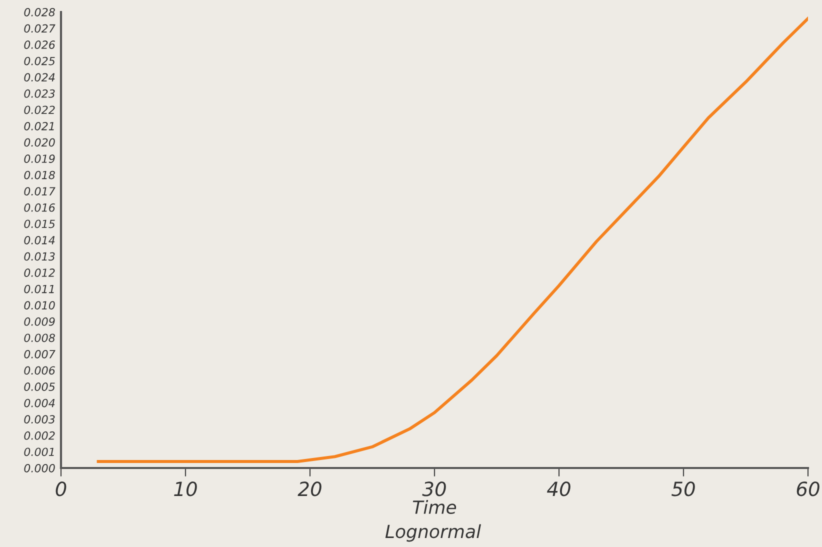 The width and height of the screenshot is (822, 547). Describe the element at coordinates (434, 489) in the screenshot. I see `x-tick-label: 30` at that location.